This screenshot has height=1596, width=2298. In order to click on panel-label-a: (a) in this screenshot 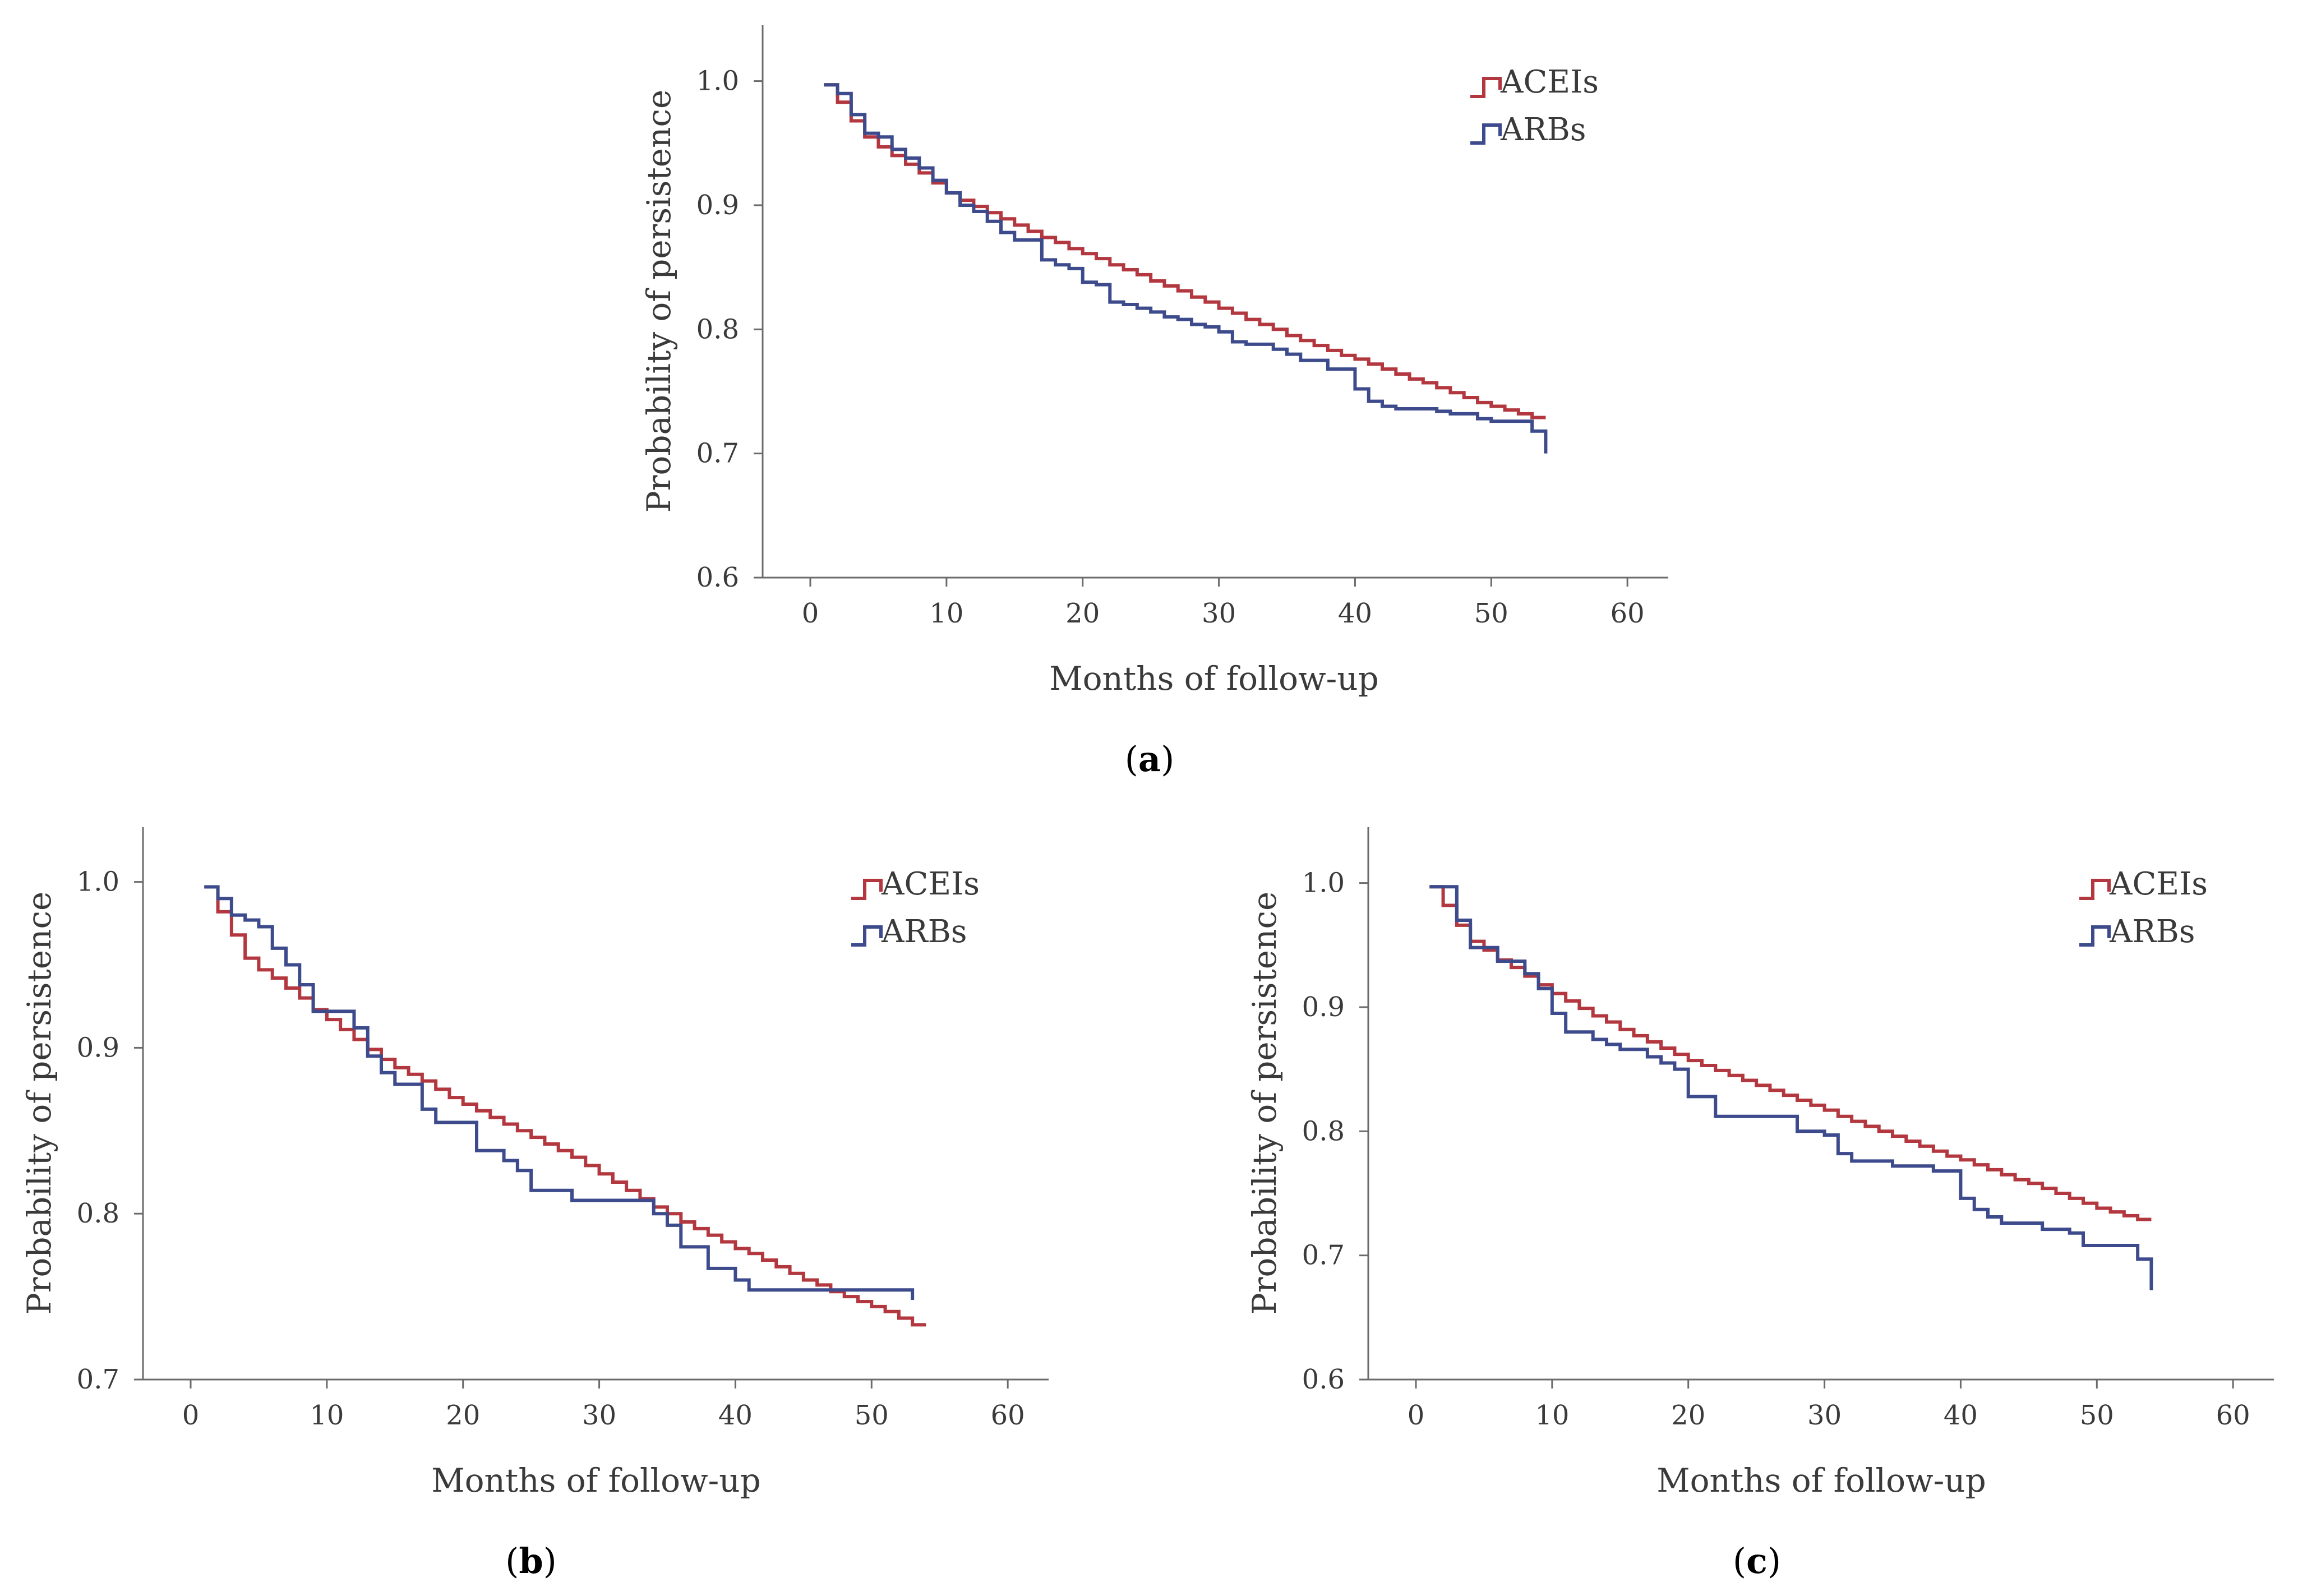, I will do `click(1150, 759)`.